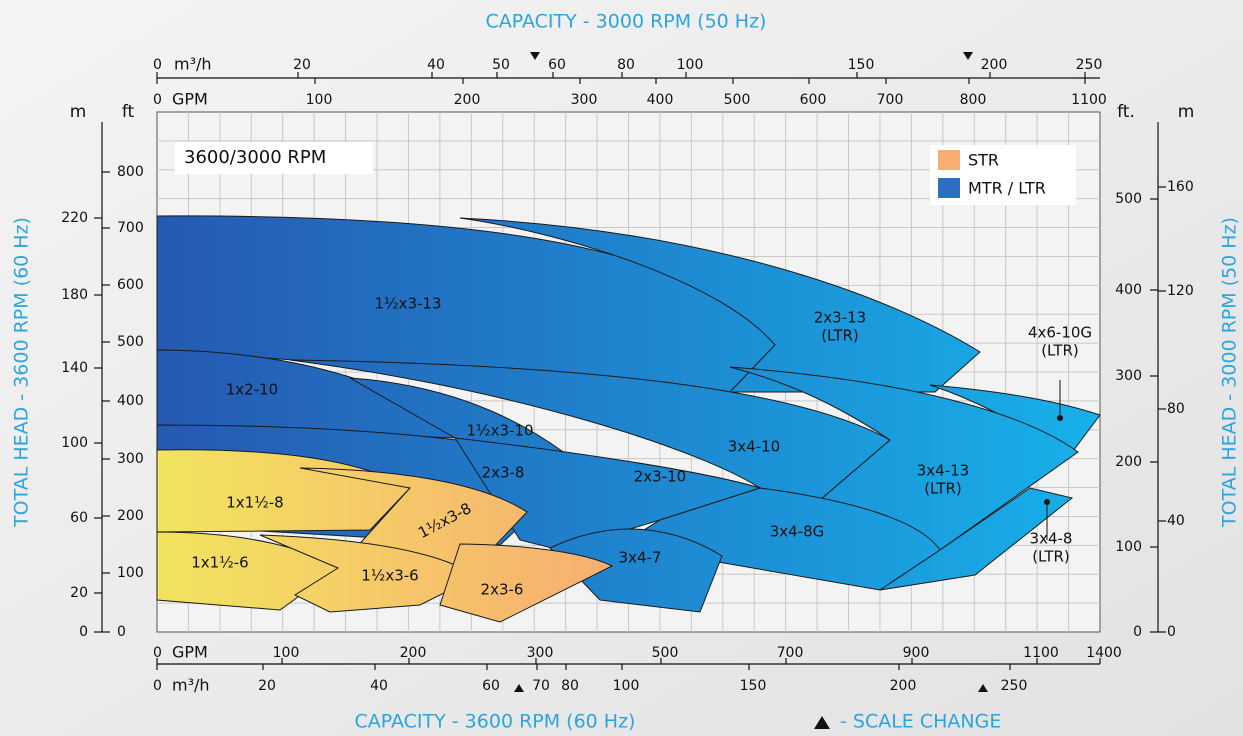 This screenshot has width=1243, height=736. Describe the element at coordinates (660, 477) in the screenshot. I see `region-label: 2x3-10` at that location.